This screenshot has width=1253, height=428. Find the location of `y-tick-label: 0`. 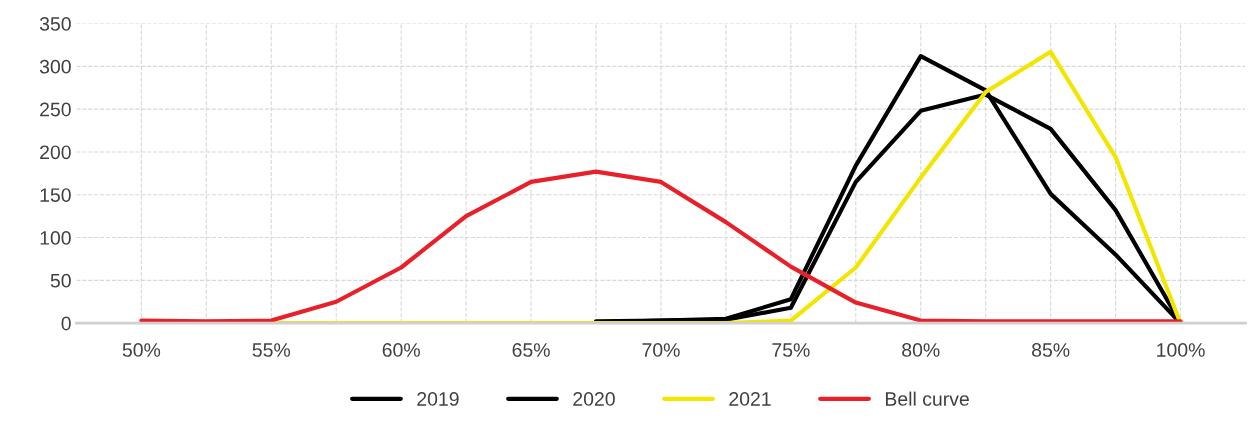

y-tick-label: 0 is located at coordinates (66, 323).